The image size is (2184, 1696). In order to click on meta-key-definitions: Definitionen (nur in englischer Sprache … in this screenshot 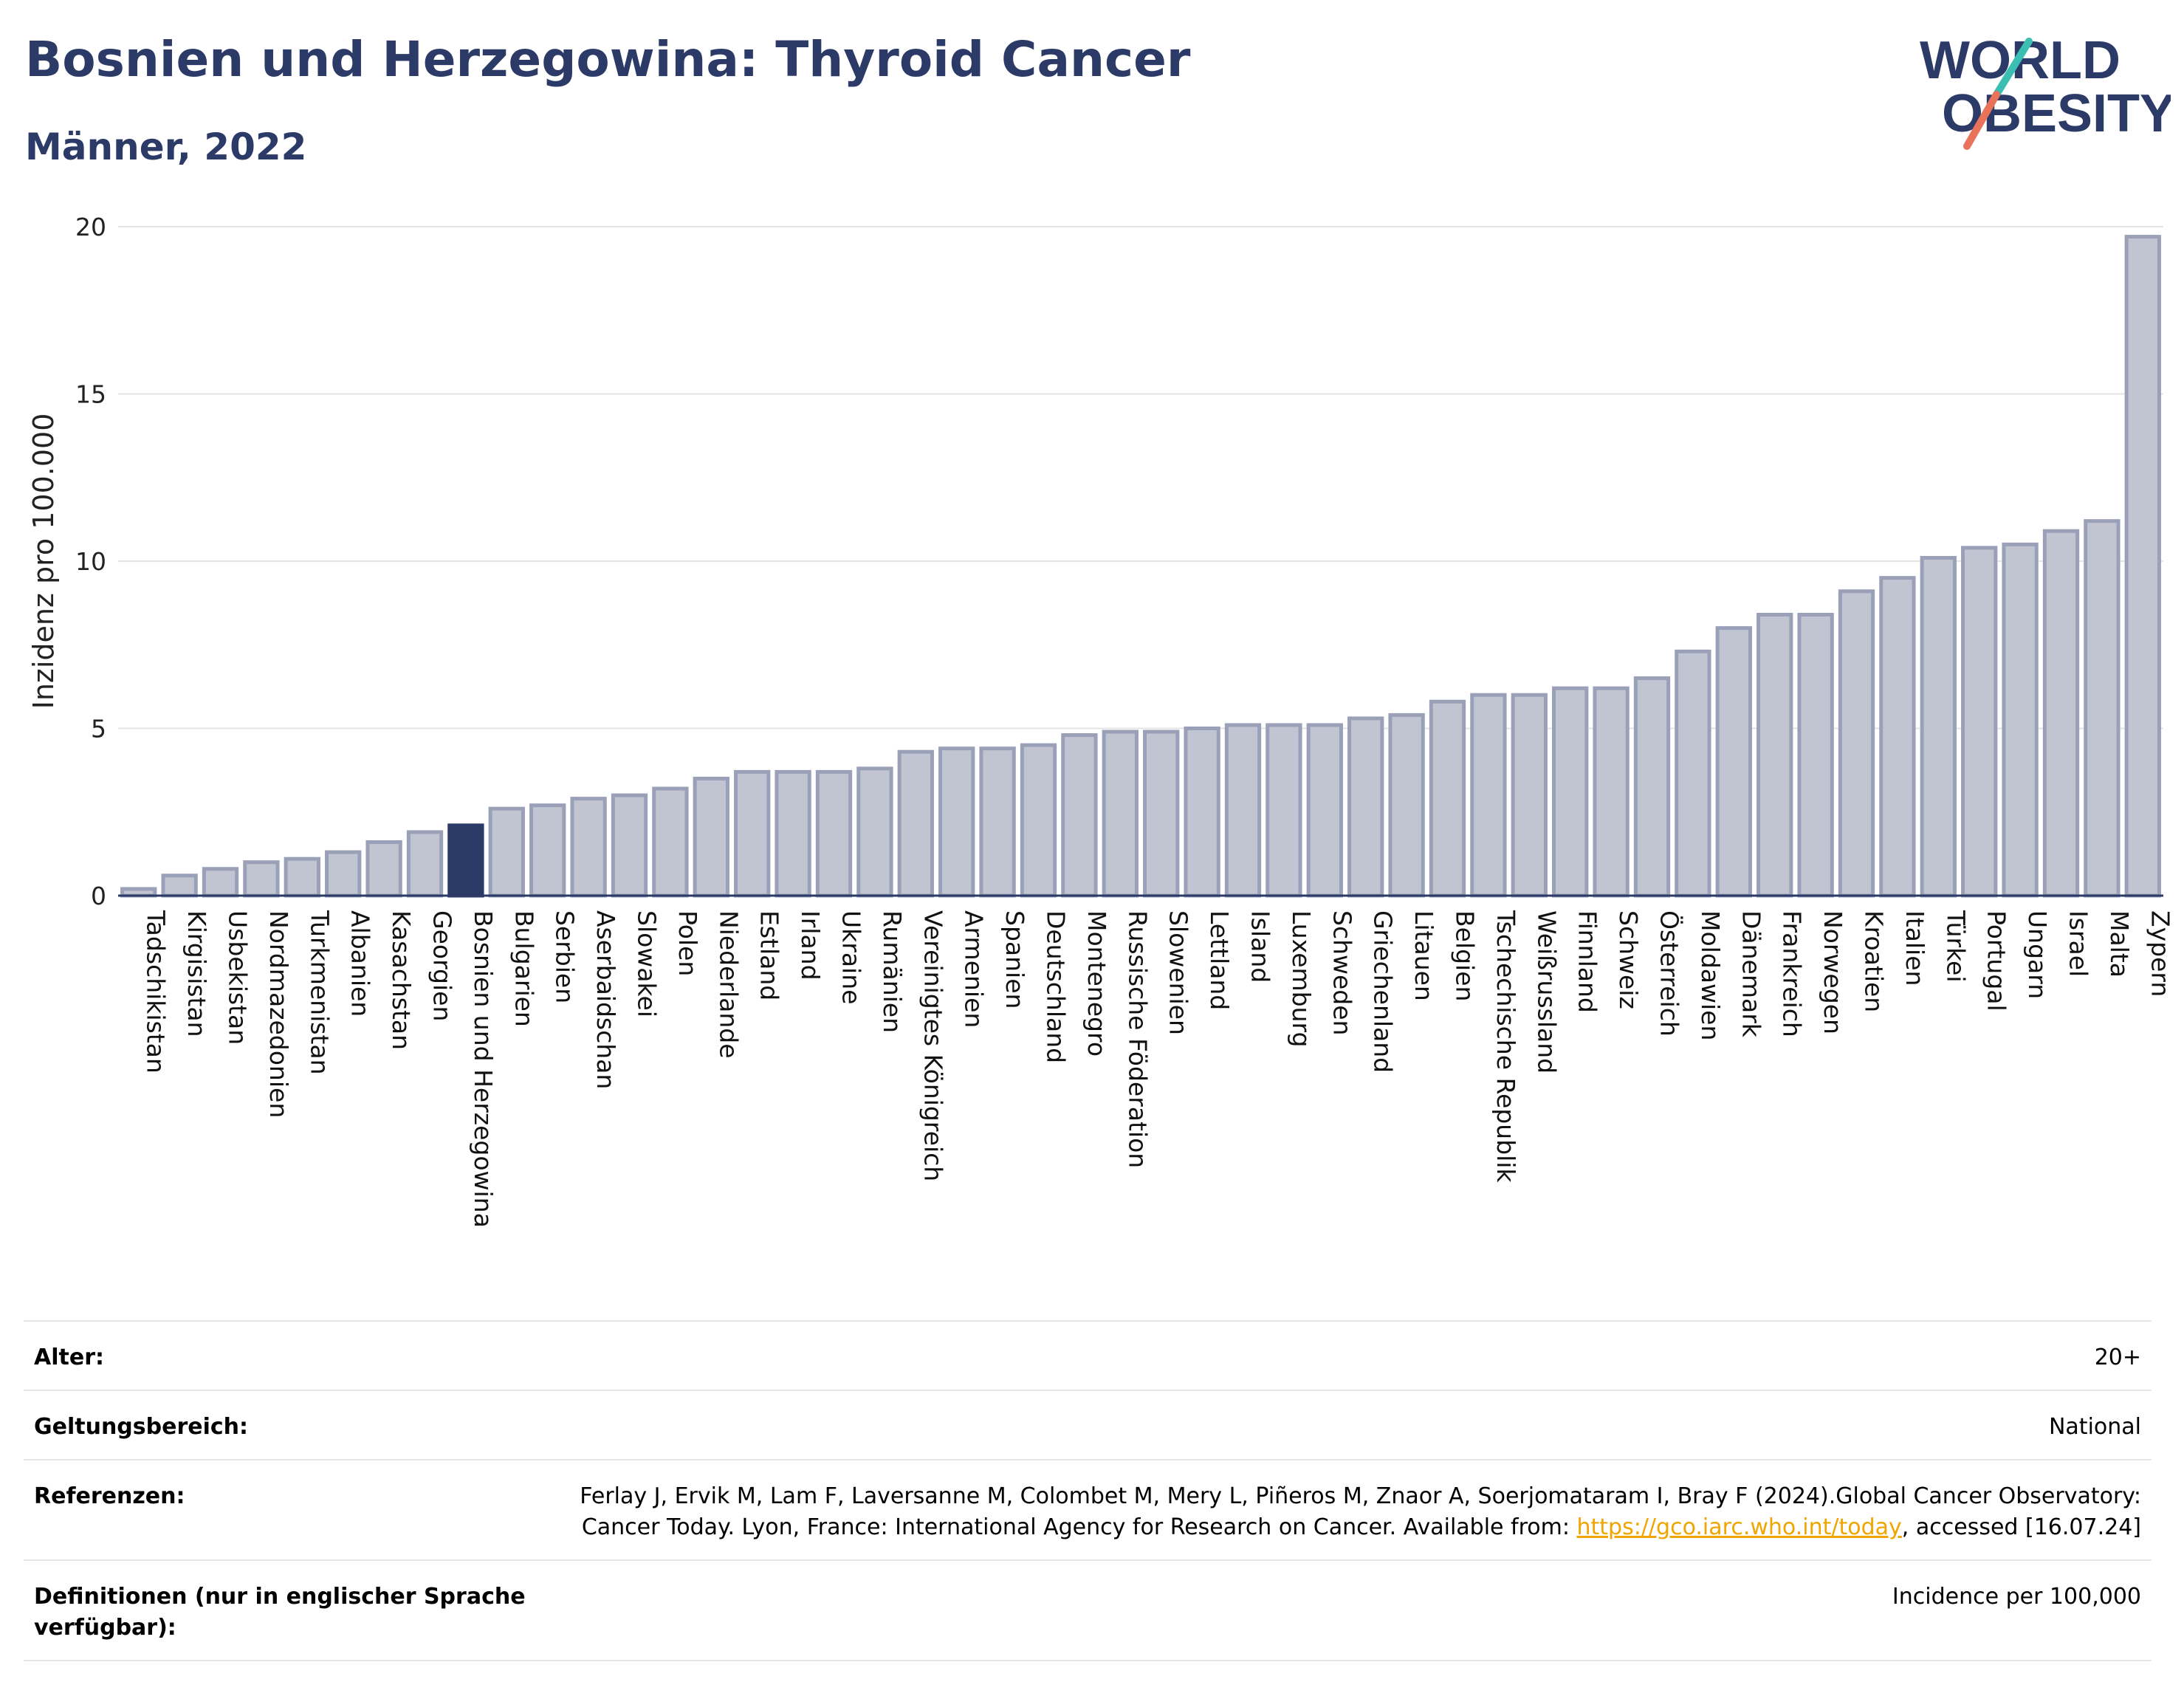, I will do `click(280, 1612)`.